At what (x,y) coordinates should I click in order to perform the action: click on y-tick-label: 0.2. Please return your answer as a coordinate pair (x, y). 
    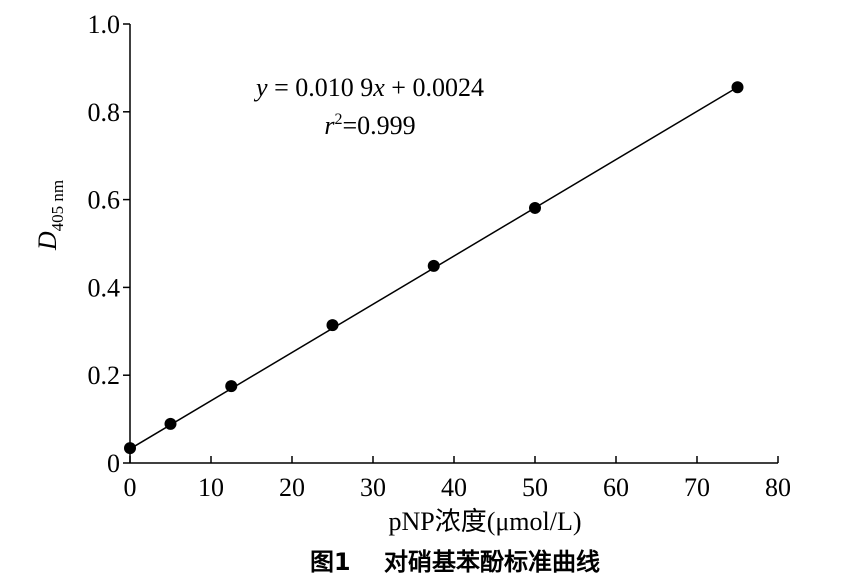
    Looking at the image, I should click on (104, 375).